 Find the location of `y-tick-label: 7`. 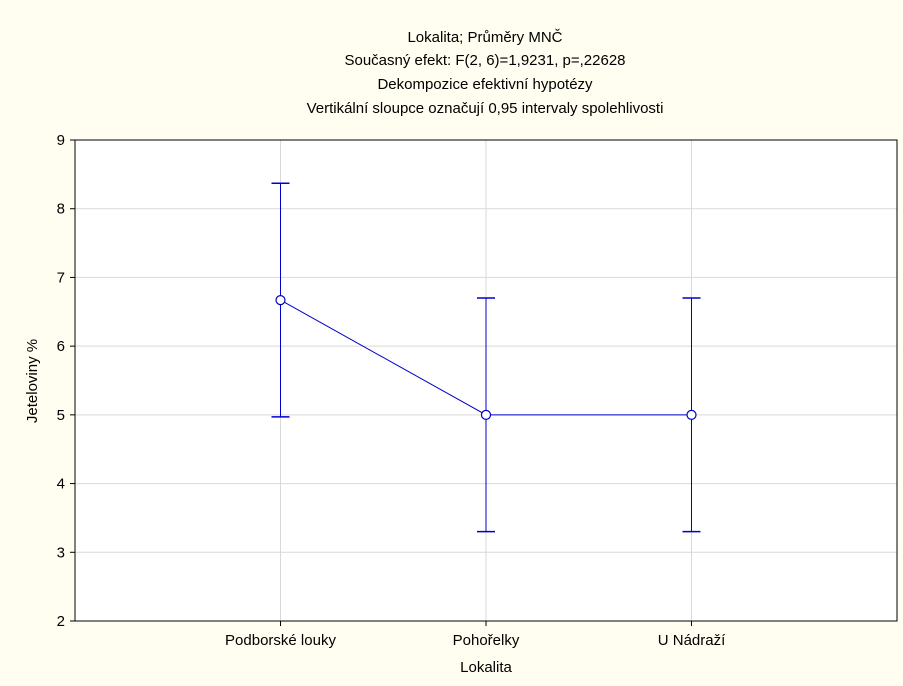

y-tick-label: 7 is located at coordinates (61, 277).